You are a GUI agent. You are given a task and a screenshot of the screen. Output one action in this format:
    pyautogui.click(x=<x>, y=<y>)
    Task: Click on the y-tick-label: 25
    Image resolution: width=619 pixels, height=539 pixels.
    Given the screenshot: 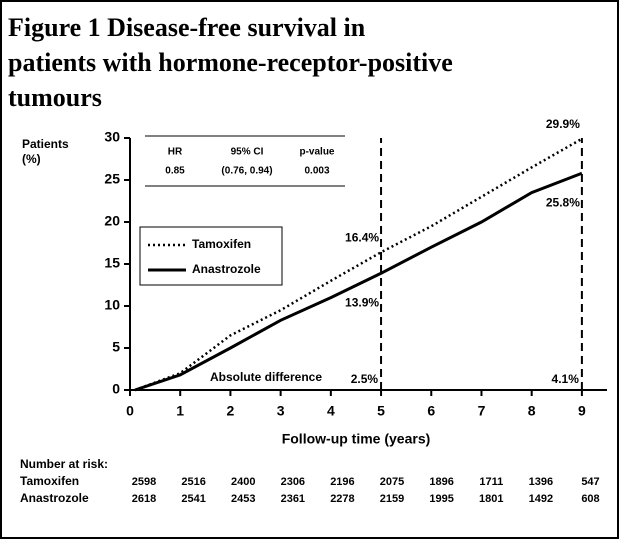 What is the action you would take?
    pyautogui.click(x=112, y=179)
    